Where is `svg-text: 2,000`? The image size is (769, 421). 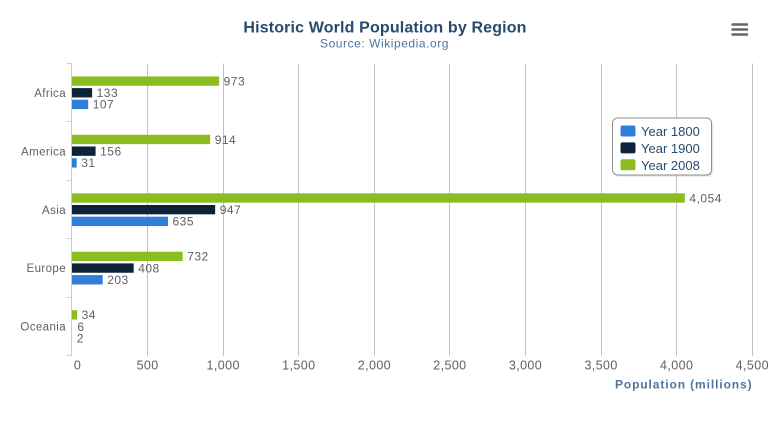
svg-text: 2,000 is located at coordinates (374, 365).